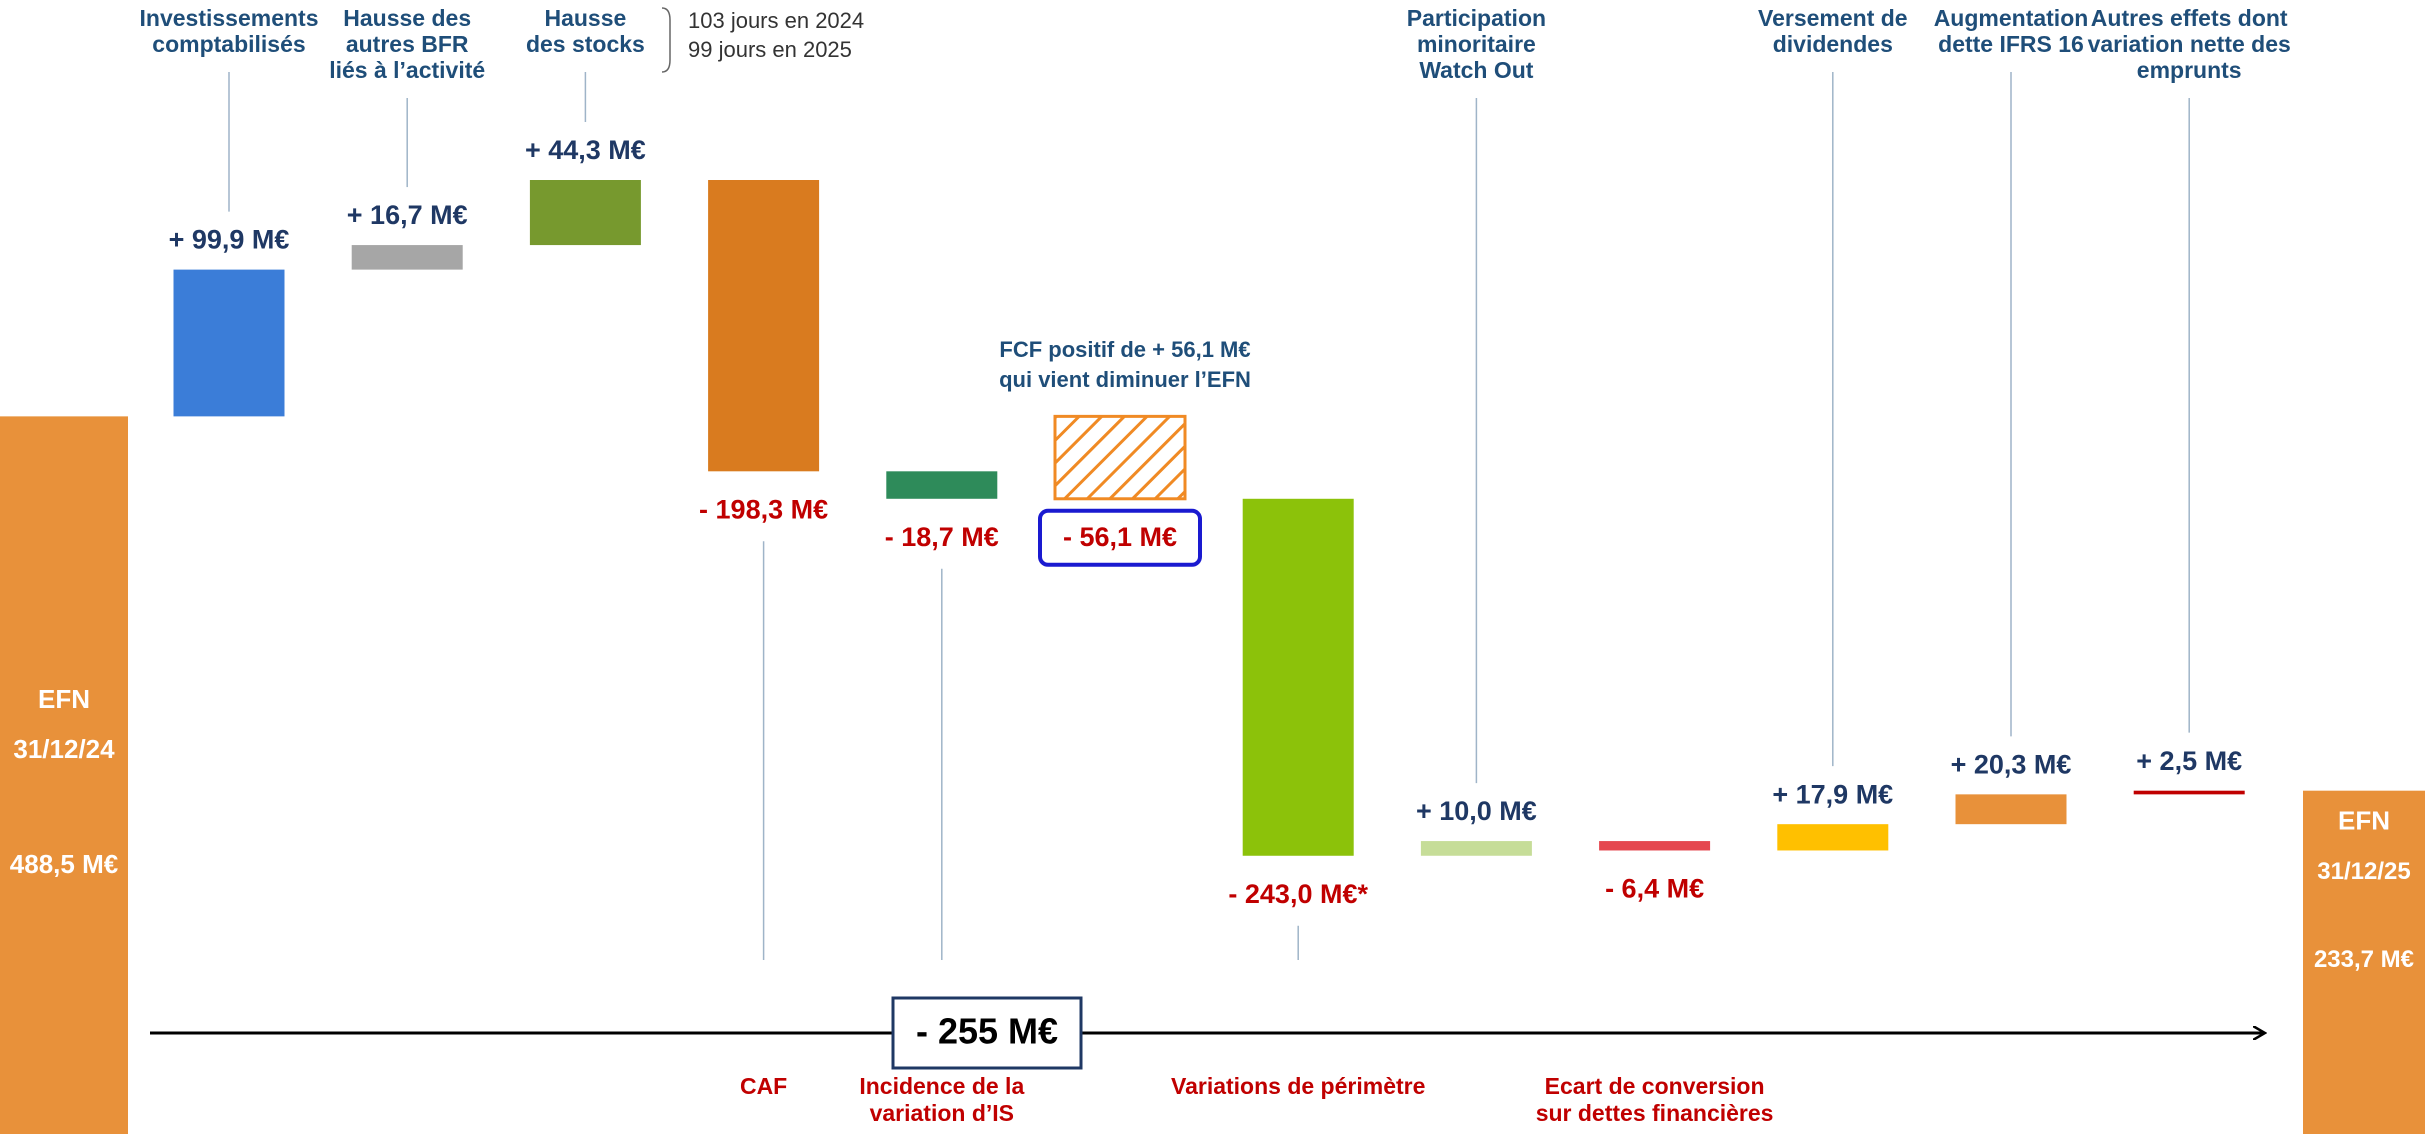 The height and width of the screenshot is (1134, 2425). What do you see at coordinates (1476, 44) in the screenshot?
I see `category-label: minoritaire` at bounding box center [1476, 44].